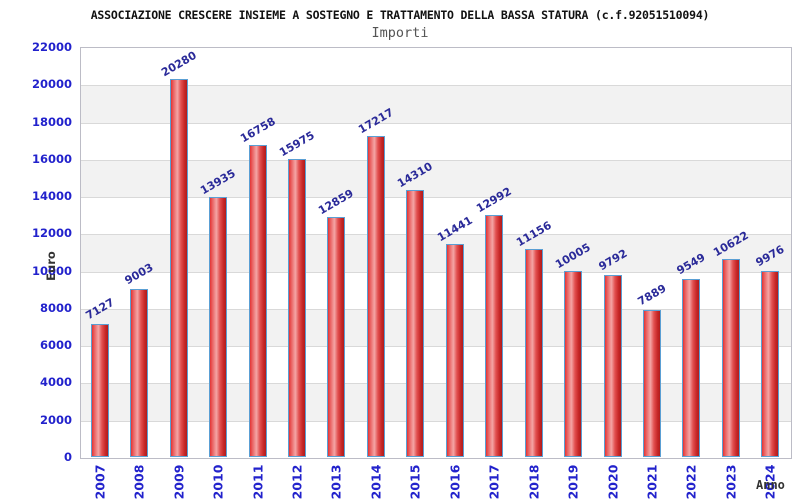 This screenshot has height=500, width=800. I want to click on bar-2018, so click(533, 353).